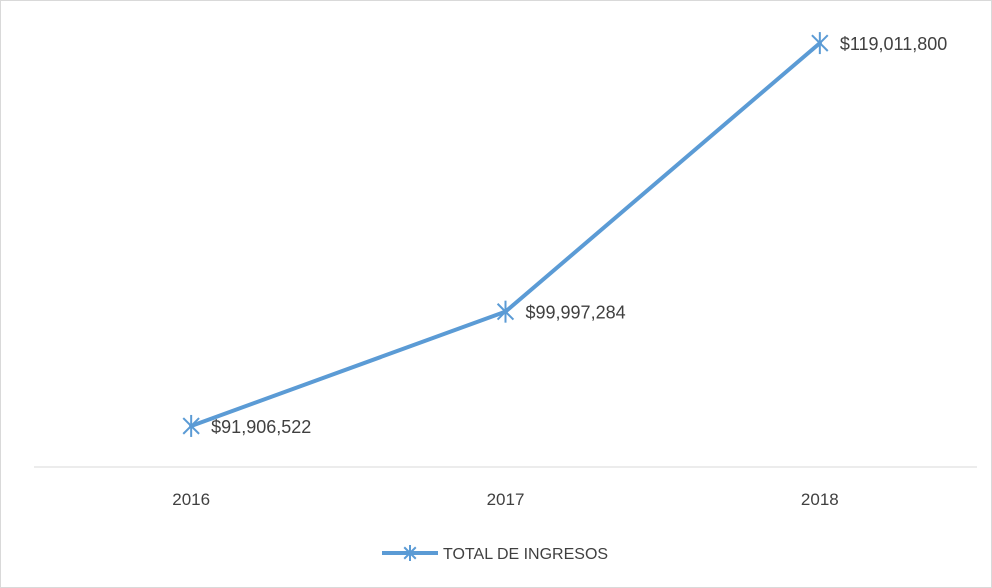 The width and height of the screenshot is (992, 588). I want to click on legend-marker-icon, so click(410, 553).